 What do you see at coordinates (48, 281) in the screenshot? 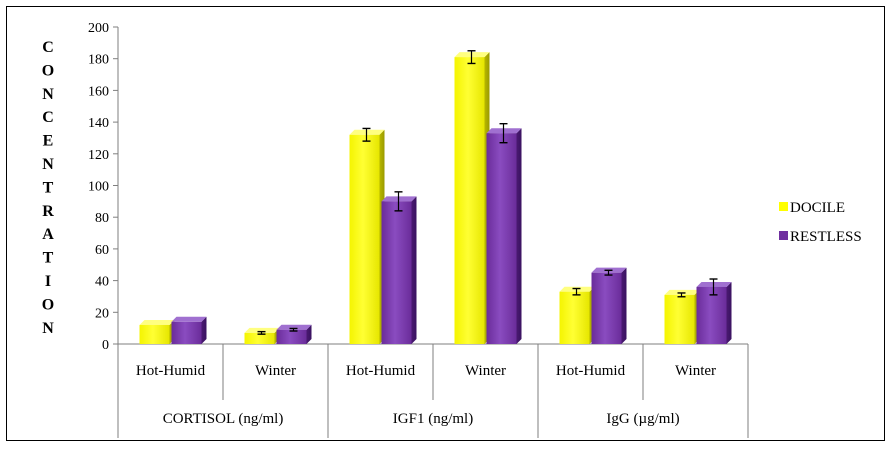
I see `y-axis-label-letter: I` at bounding box center [48, 281].